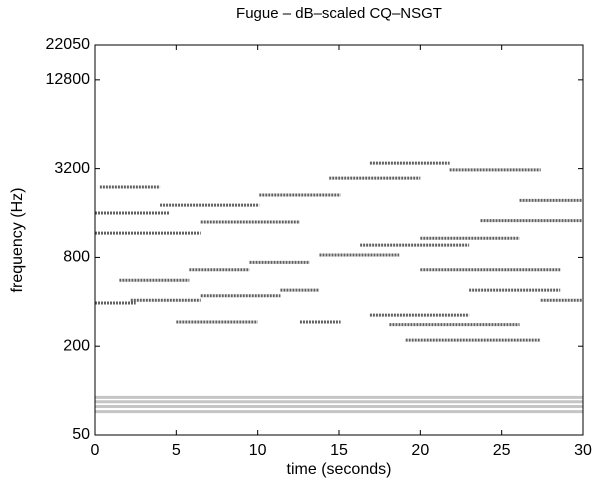 Image resolution: width=598 pixels, height=485 pixels. Describe the element at coordinates (72, 168) in the screenshot. I see `y-tick-label: 3200` at that location.